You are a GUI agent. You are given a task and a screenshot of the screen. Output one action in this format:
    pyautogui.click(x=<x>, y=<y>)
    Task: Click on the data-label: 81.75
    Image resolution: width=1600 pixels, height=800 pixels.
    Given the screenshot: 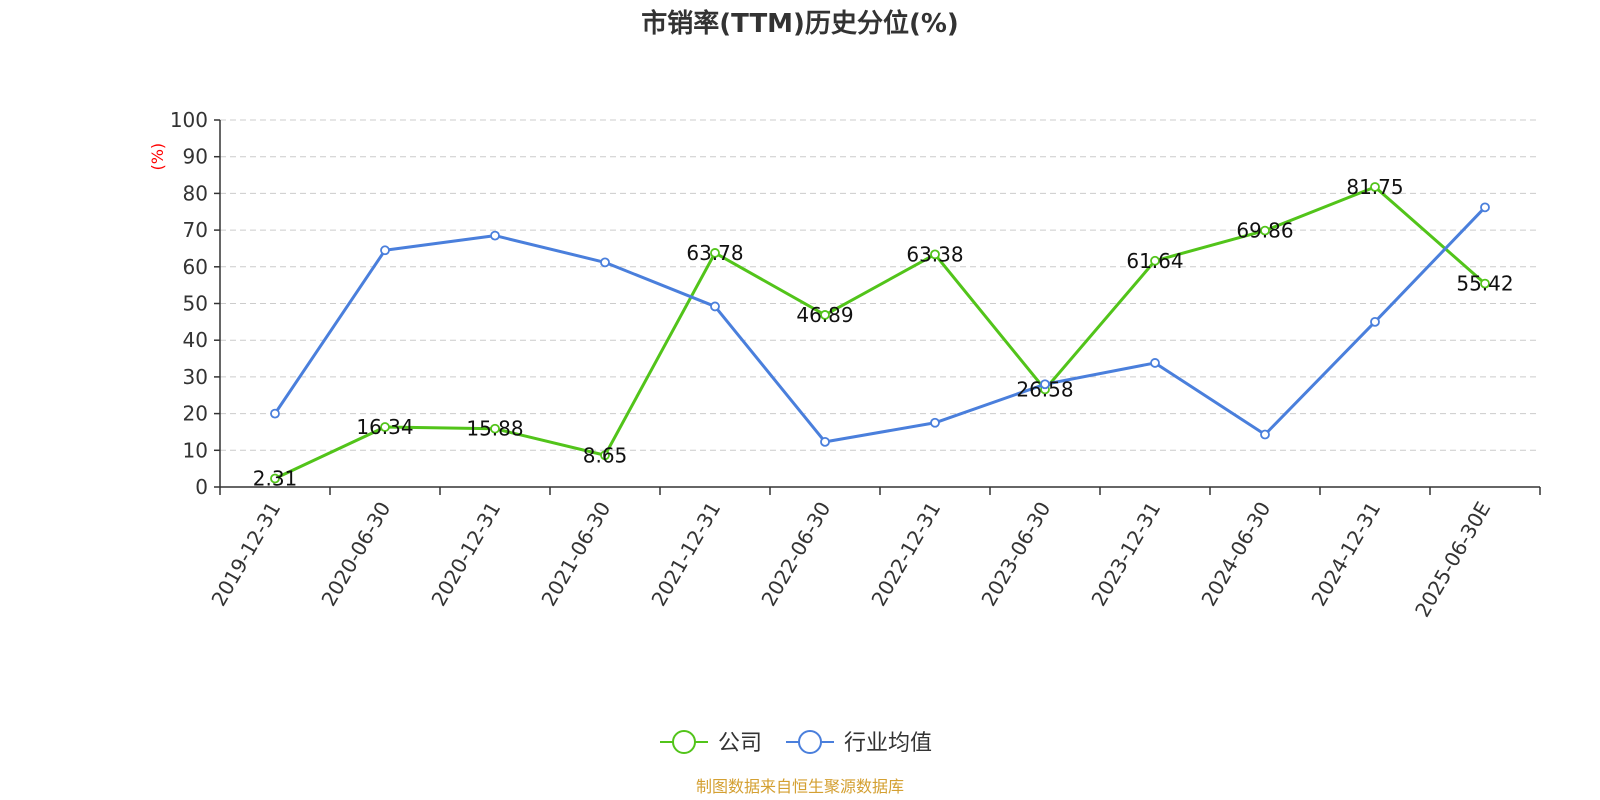 What is the action you would take?
    pyautogui.click(x=1374, y=187)
    